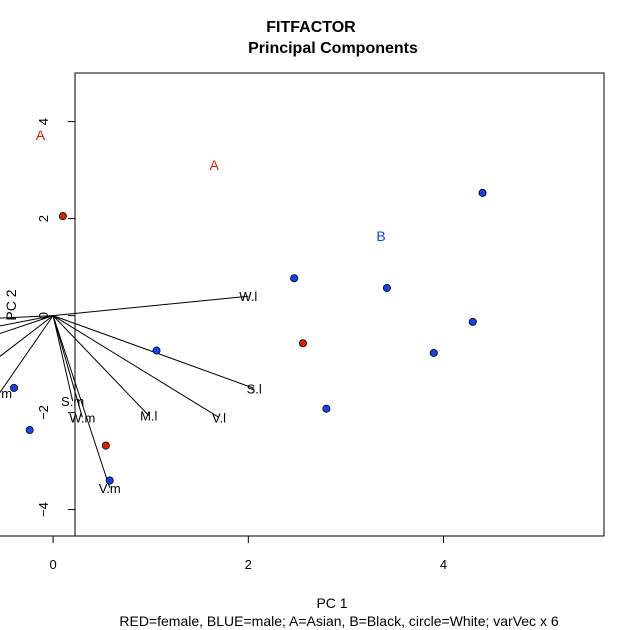 The height and width of the screenshot is (630, 630). What do you see at coordinates (333, 48) in the screenshot?
I see `chart-subtitle: Principal Components` at bounding box center [333, 48].